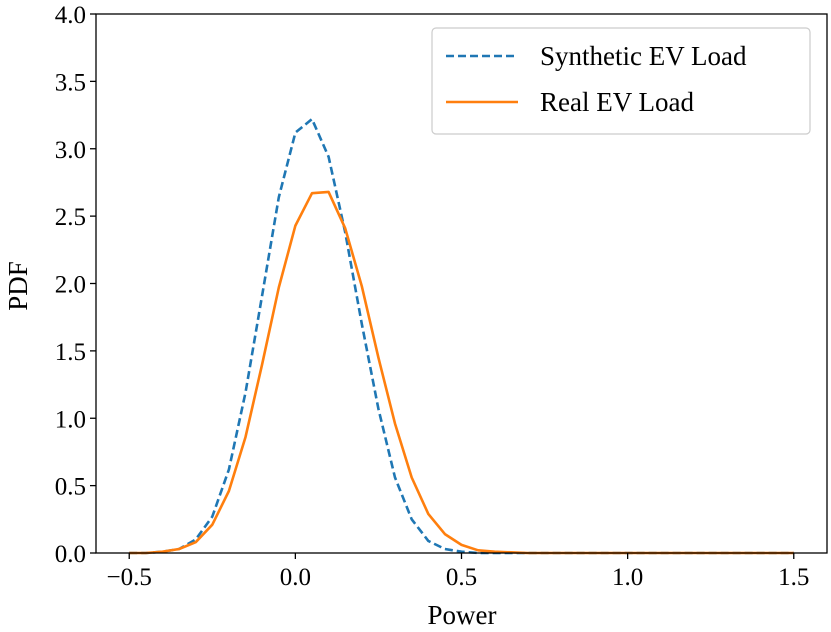  I want to click on y-tick-label: 1.0, so click(70, 419).